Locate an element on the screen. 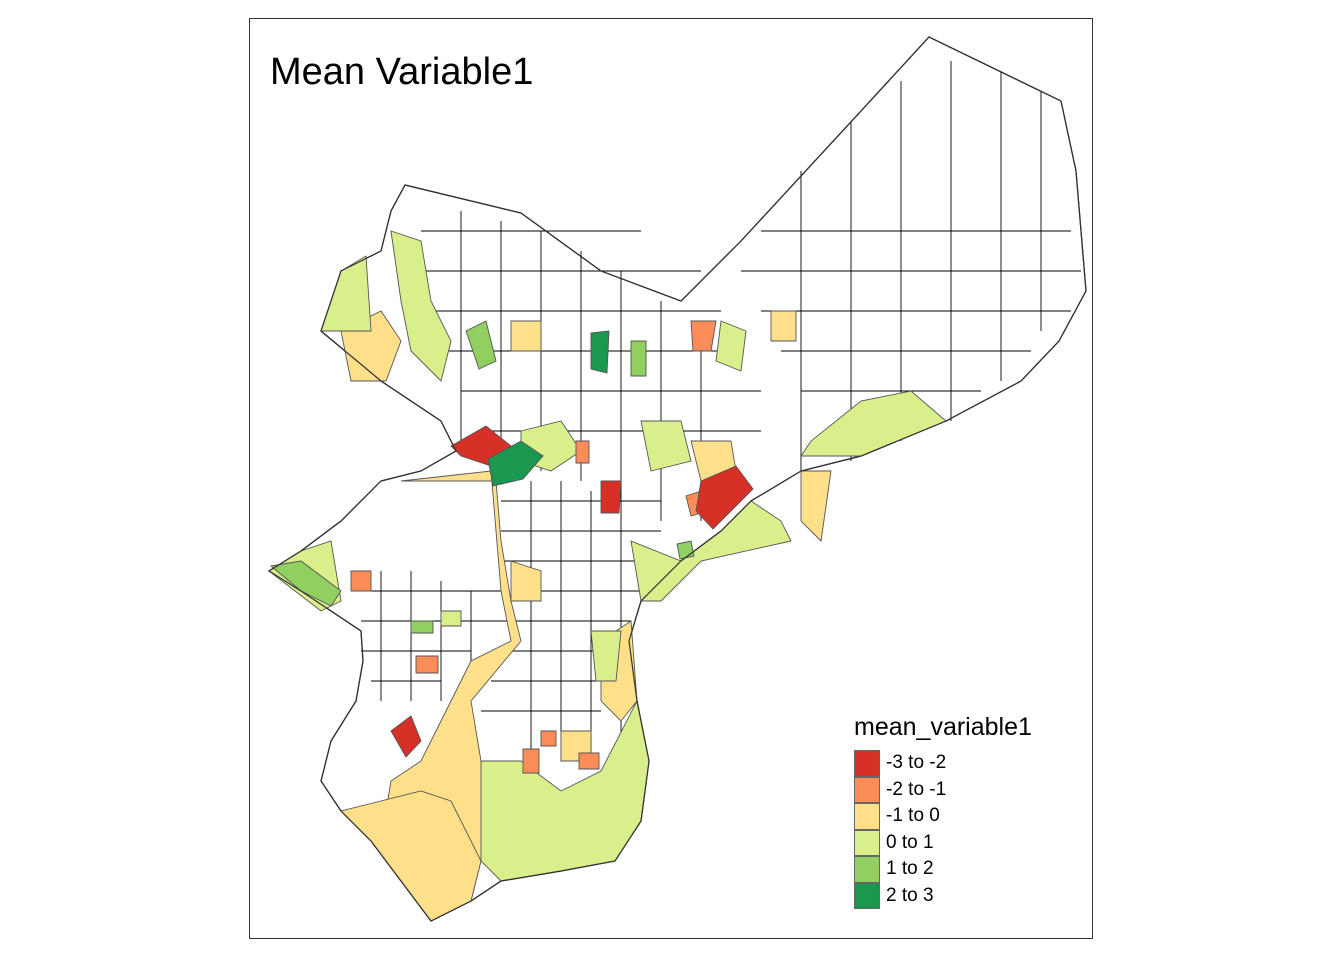 The image size is (1344, 960). legend-title: mean_variable1 is located at coordinates (943, 727).